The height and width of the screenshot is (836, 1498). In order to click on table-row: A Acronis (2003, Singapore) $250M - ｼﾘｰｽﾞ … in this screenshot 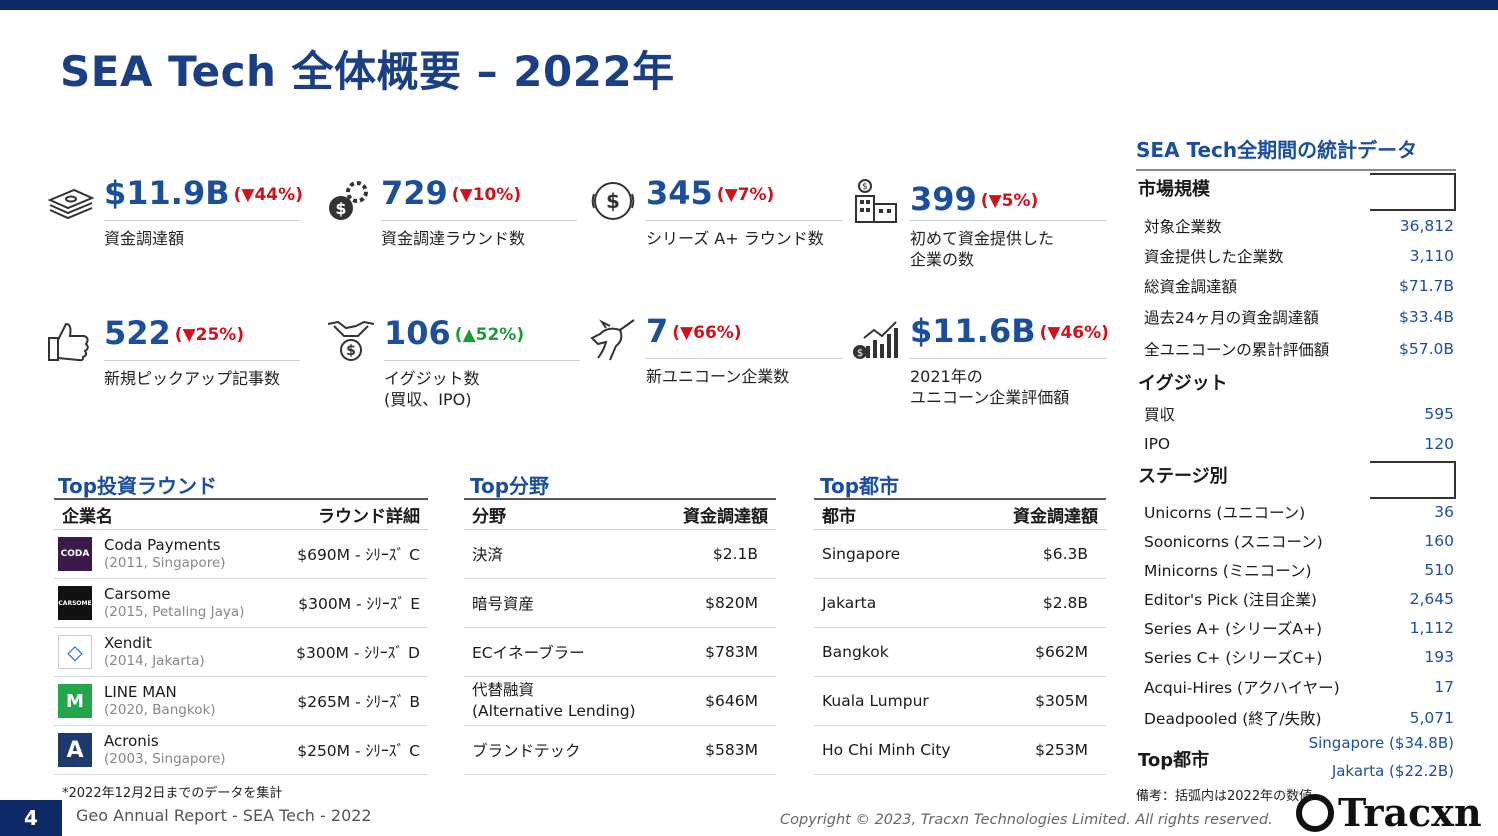, I will do `click(241, 750)`.